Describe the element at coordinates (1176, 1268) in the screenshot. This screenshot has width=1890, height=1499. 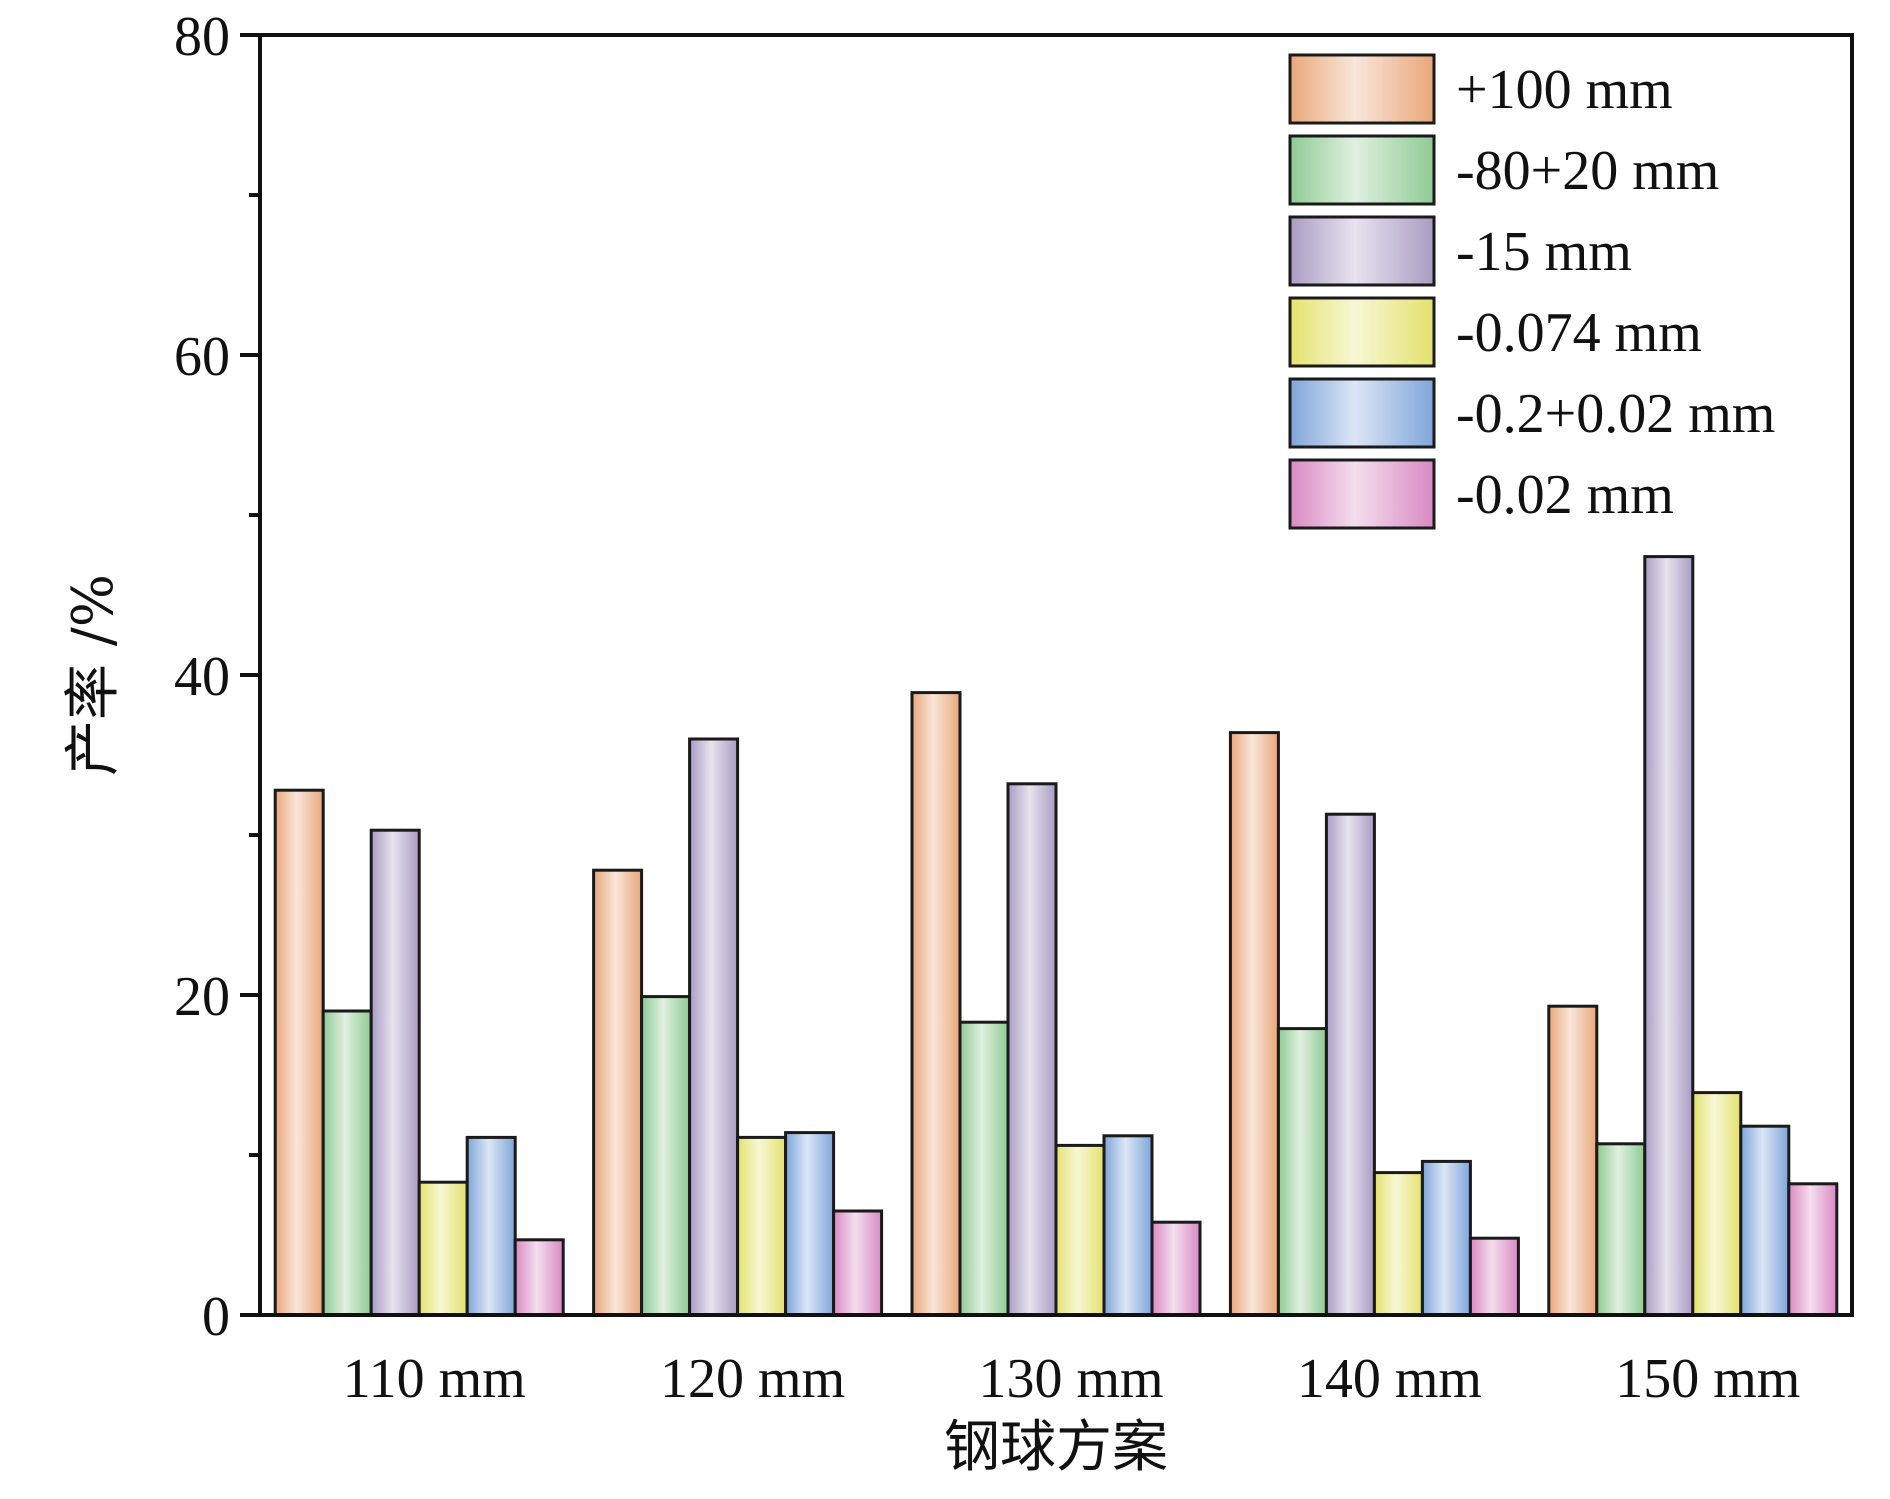
I see `bar--0.02 mm-130 mm` at that location.